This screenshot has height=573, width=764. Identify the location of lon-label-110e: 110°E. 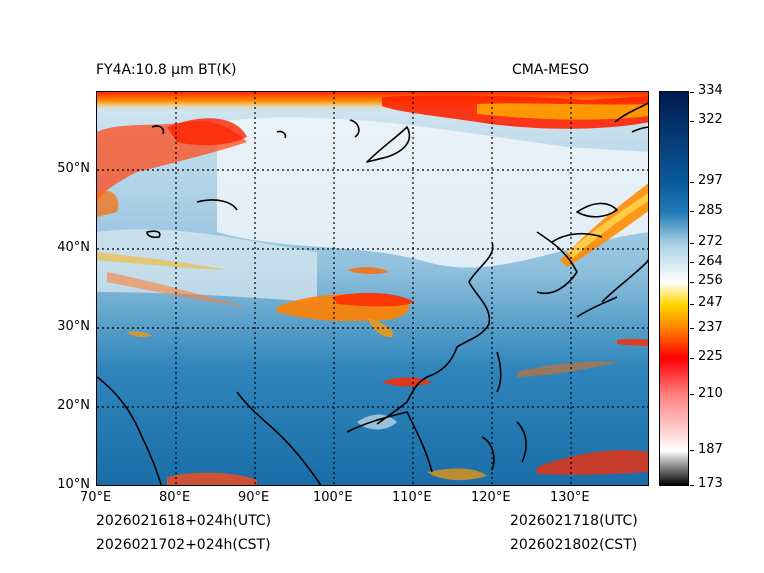
(412, 497).